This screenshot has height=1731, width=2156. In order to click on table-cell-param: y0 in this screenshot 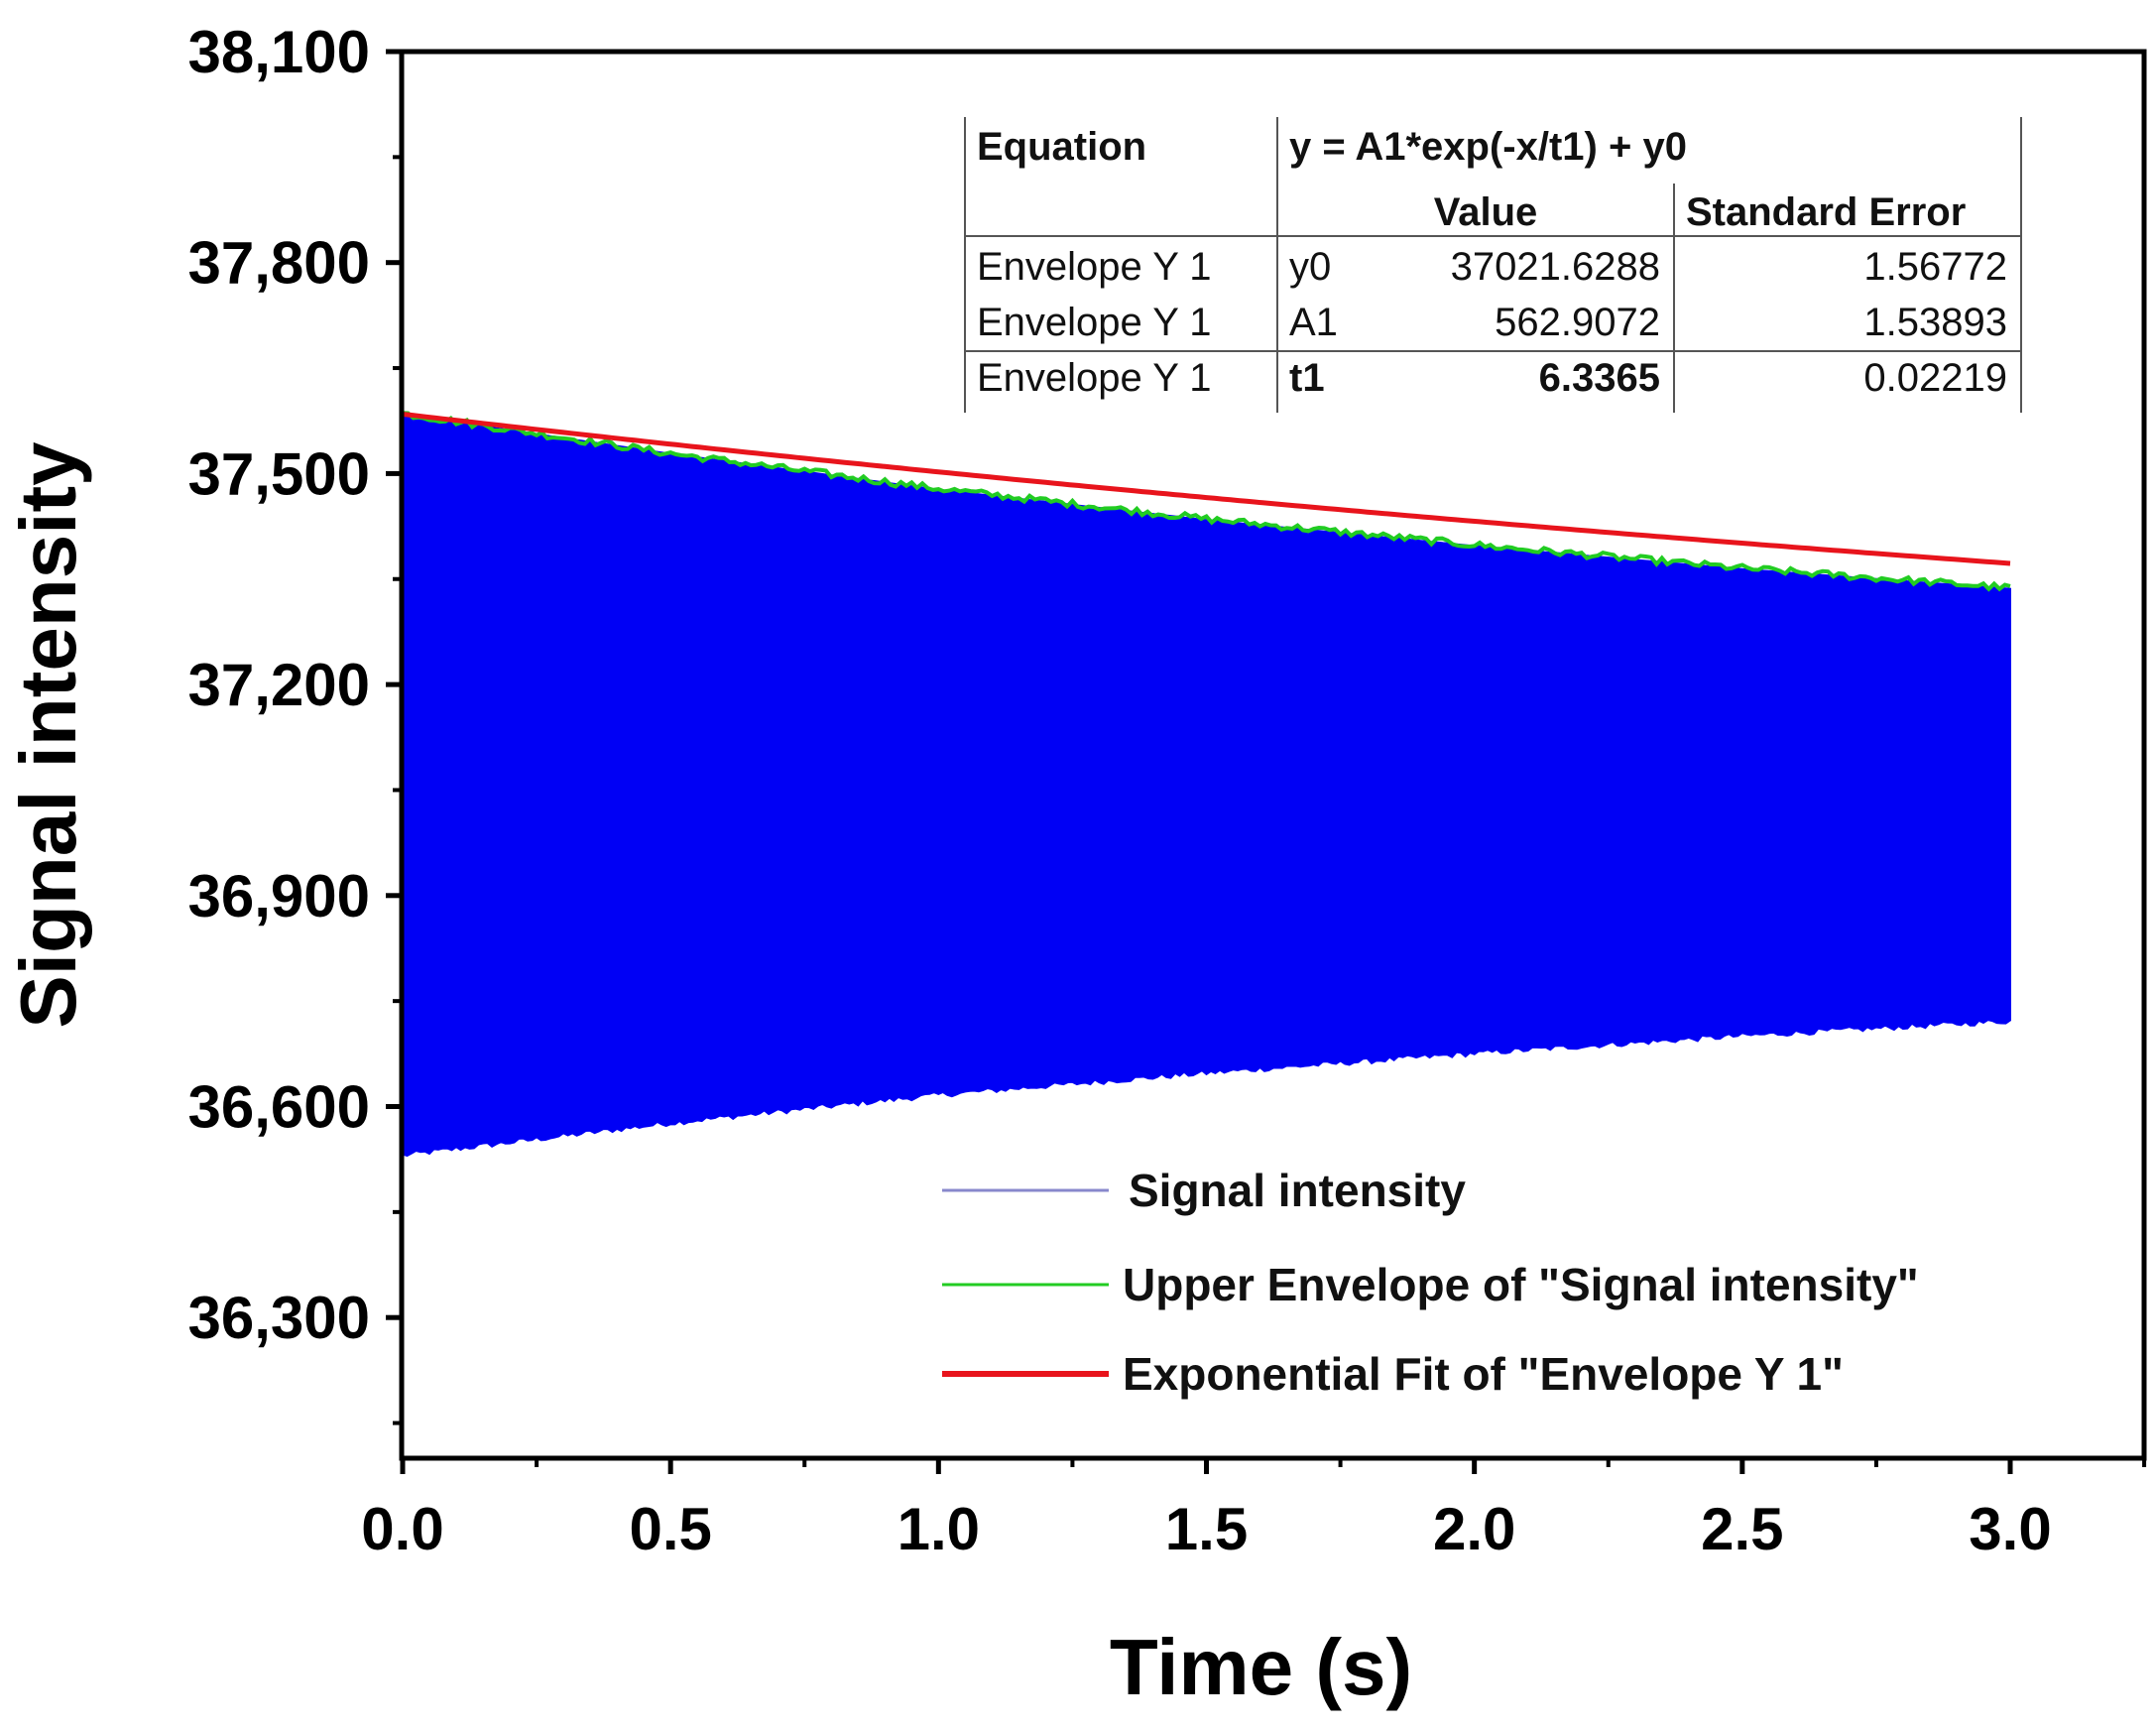, I will do `click(1310, 267)`.